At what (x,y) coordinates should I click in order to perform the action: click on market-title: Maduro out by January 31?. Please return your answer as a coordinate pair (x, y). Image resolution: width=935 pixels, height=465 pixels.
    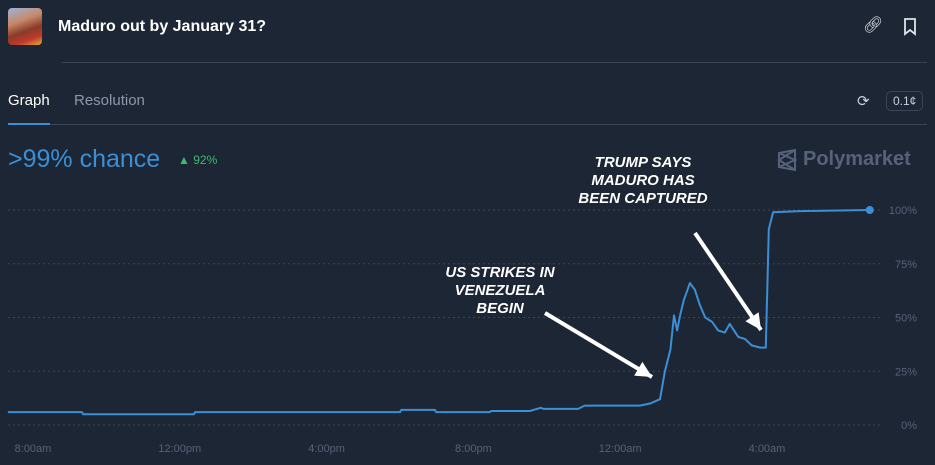
    Looking at the image, I should click on (162, 26).